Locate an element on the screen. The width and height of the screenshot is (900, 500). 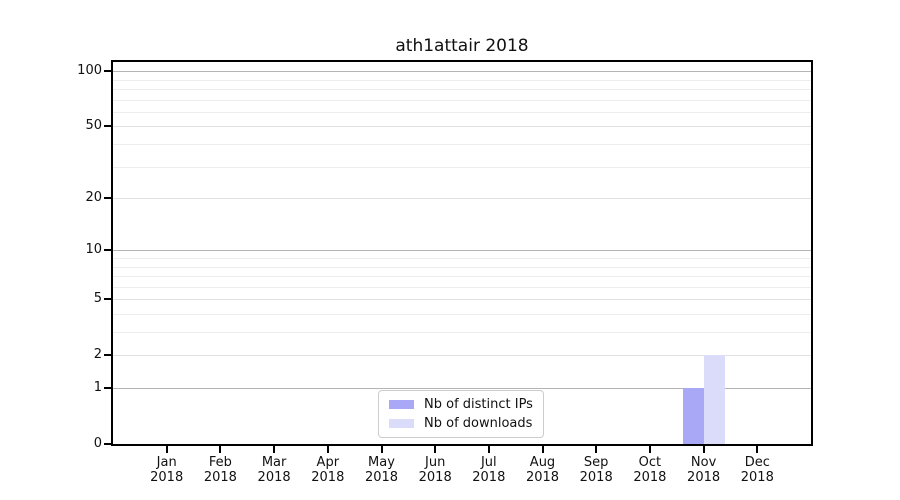
chart-title: ath1attair 2018 is located at coordinates (462, 46).